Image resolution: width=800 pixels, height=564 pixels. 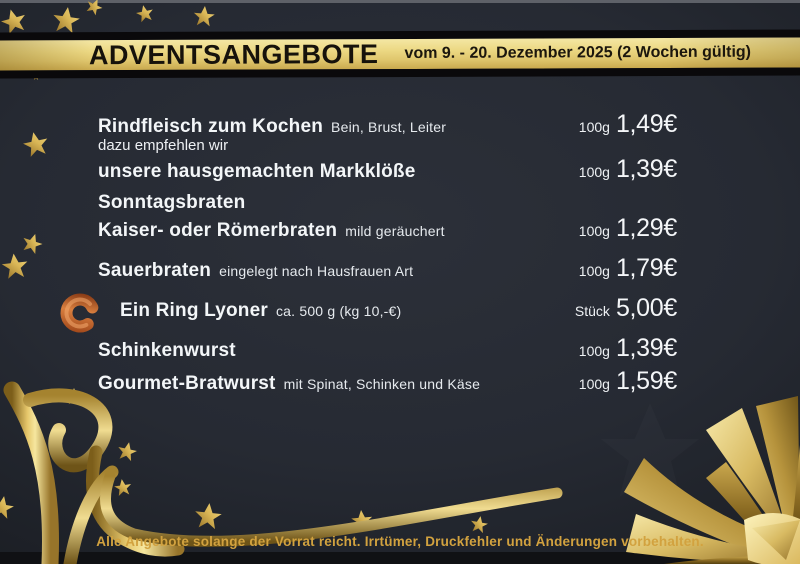 I want to click on product-name-group: Ein Ring Lyoner ca. 500 g (kg 10,-€), so click(x=231, y=313).